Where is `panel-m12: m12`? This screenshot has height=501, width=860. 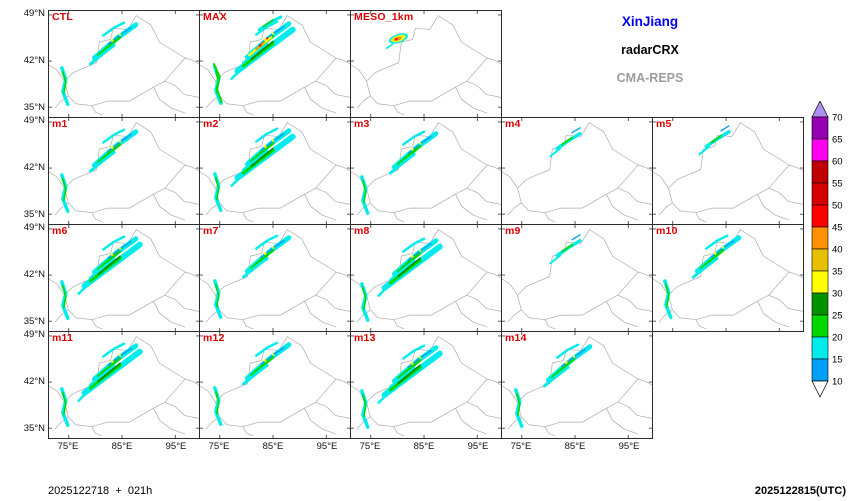 panel-m12: m12 is located at coordinates (275, 385).